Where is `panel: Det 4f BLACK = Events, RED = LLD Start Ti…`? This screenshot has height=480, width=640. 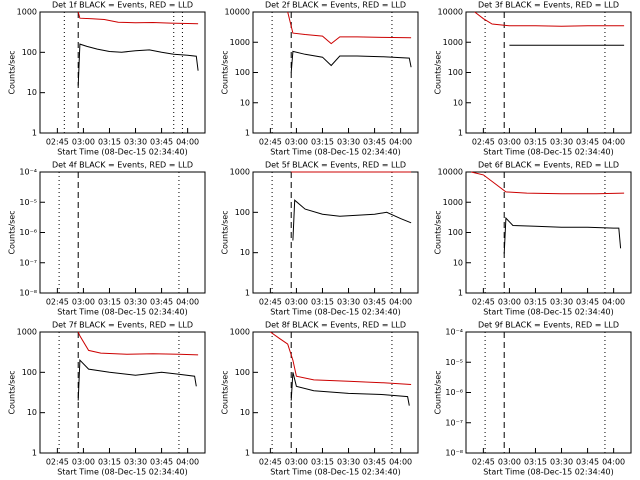 panel: Det 4f BLACK = Events, RED = LLD Start Ti… is located at coordinates (107, 239).